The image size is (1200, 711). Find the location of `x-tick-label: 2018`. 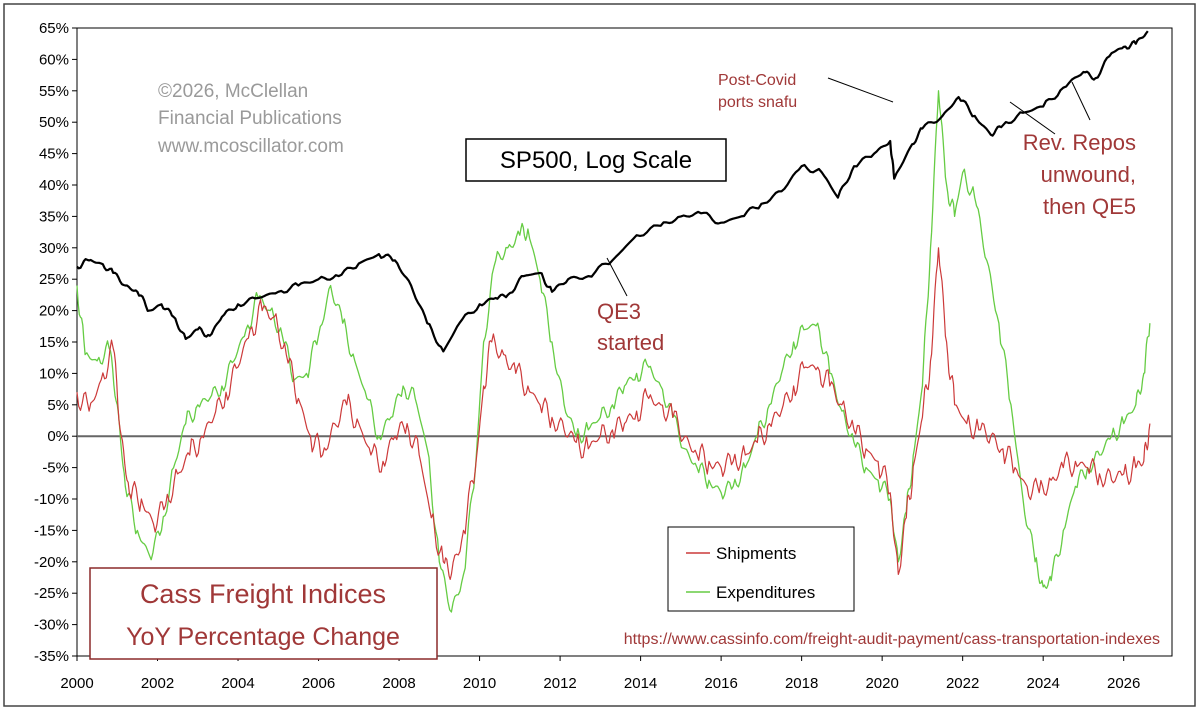

x-tick-label: 2018 is located at coordinates (801, 683).